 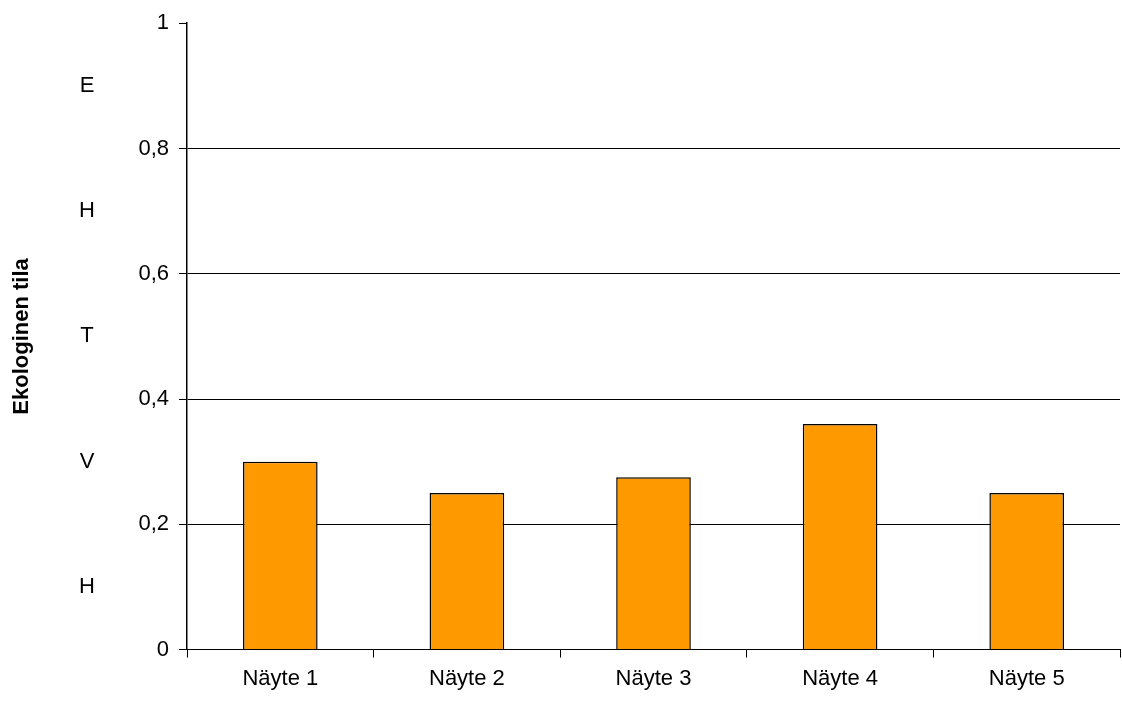 What do you see at coordinates (280, 677) in the screenshot?
I see `x-tick-label: Näyte 1` at bounding box center [280, 677].